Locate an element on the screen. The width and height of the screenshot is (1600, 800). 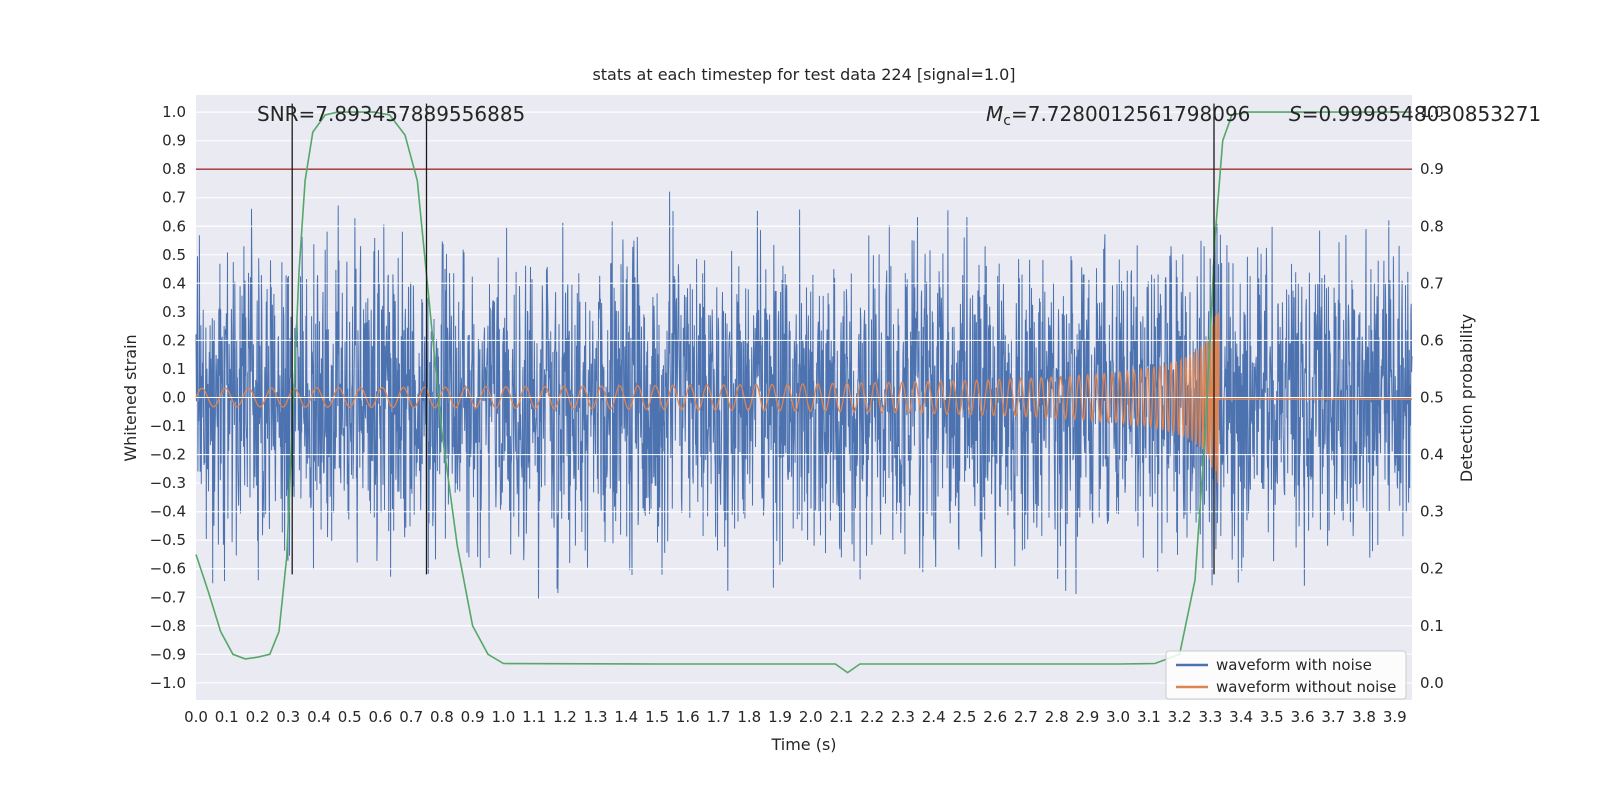
annotation-s: S=0.9998548030853271 is located at coordinates (1415, 114).